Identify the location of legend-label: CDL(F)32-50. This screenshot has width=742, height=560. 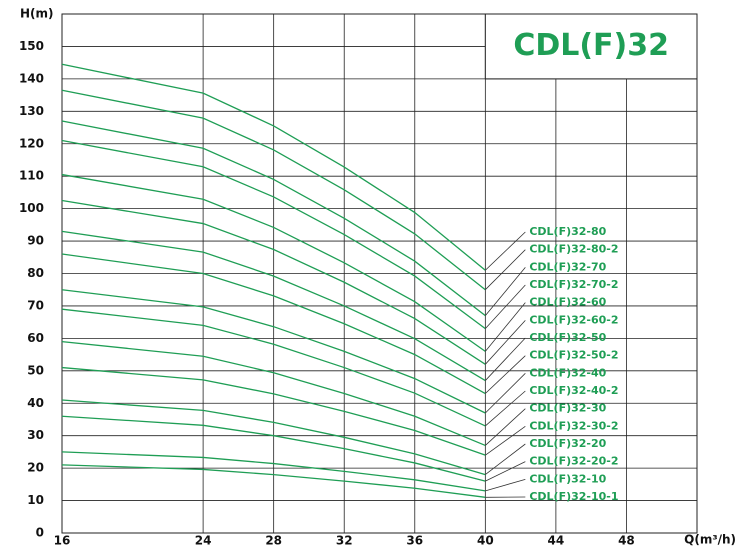
(567, 337).